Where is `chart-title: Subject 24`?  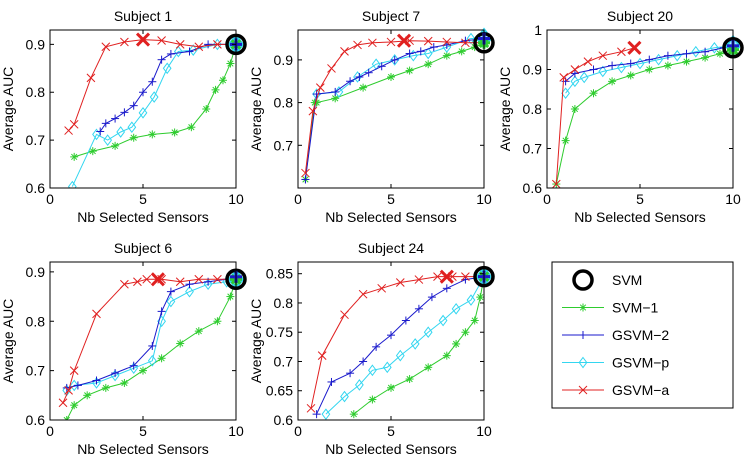 chart-title: Subject 24 is located at coordinates (391, 248).